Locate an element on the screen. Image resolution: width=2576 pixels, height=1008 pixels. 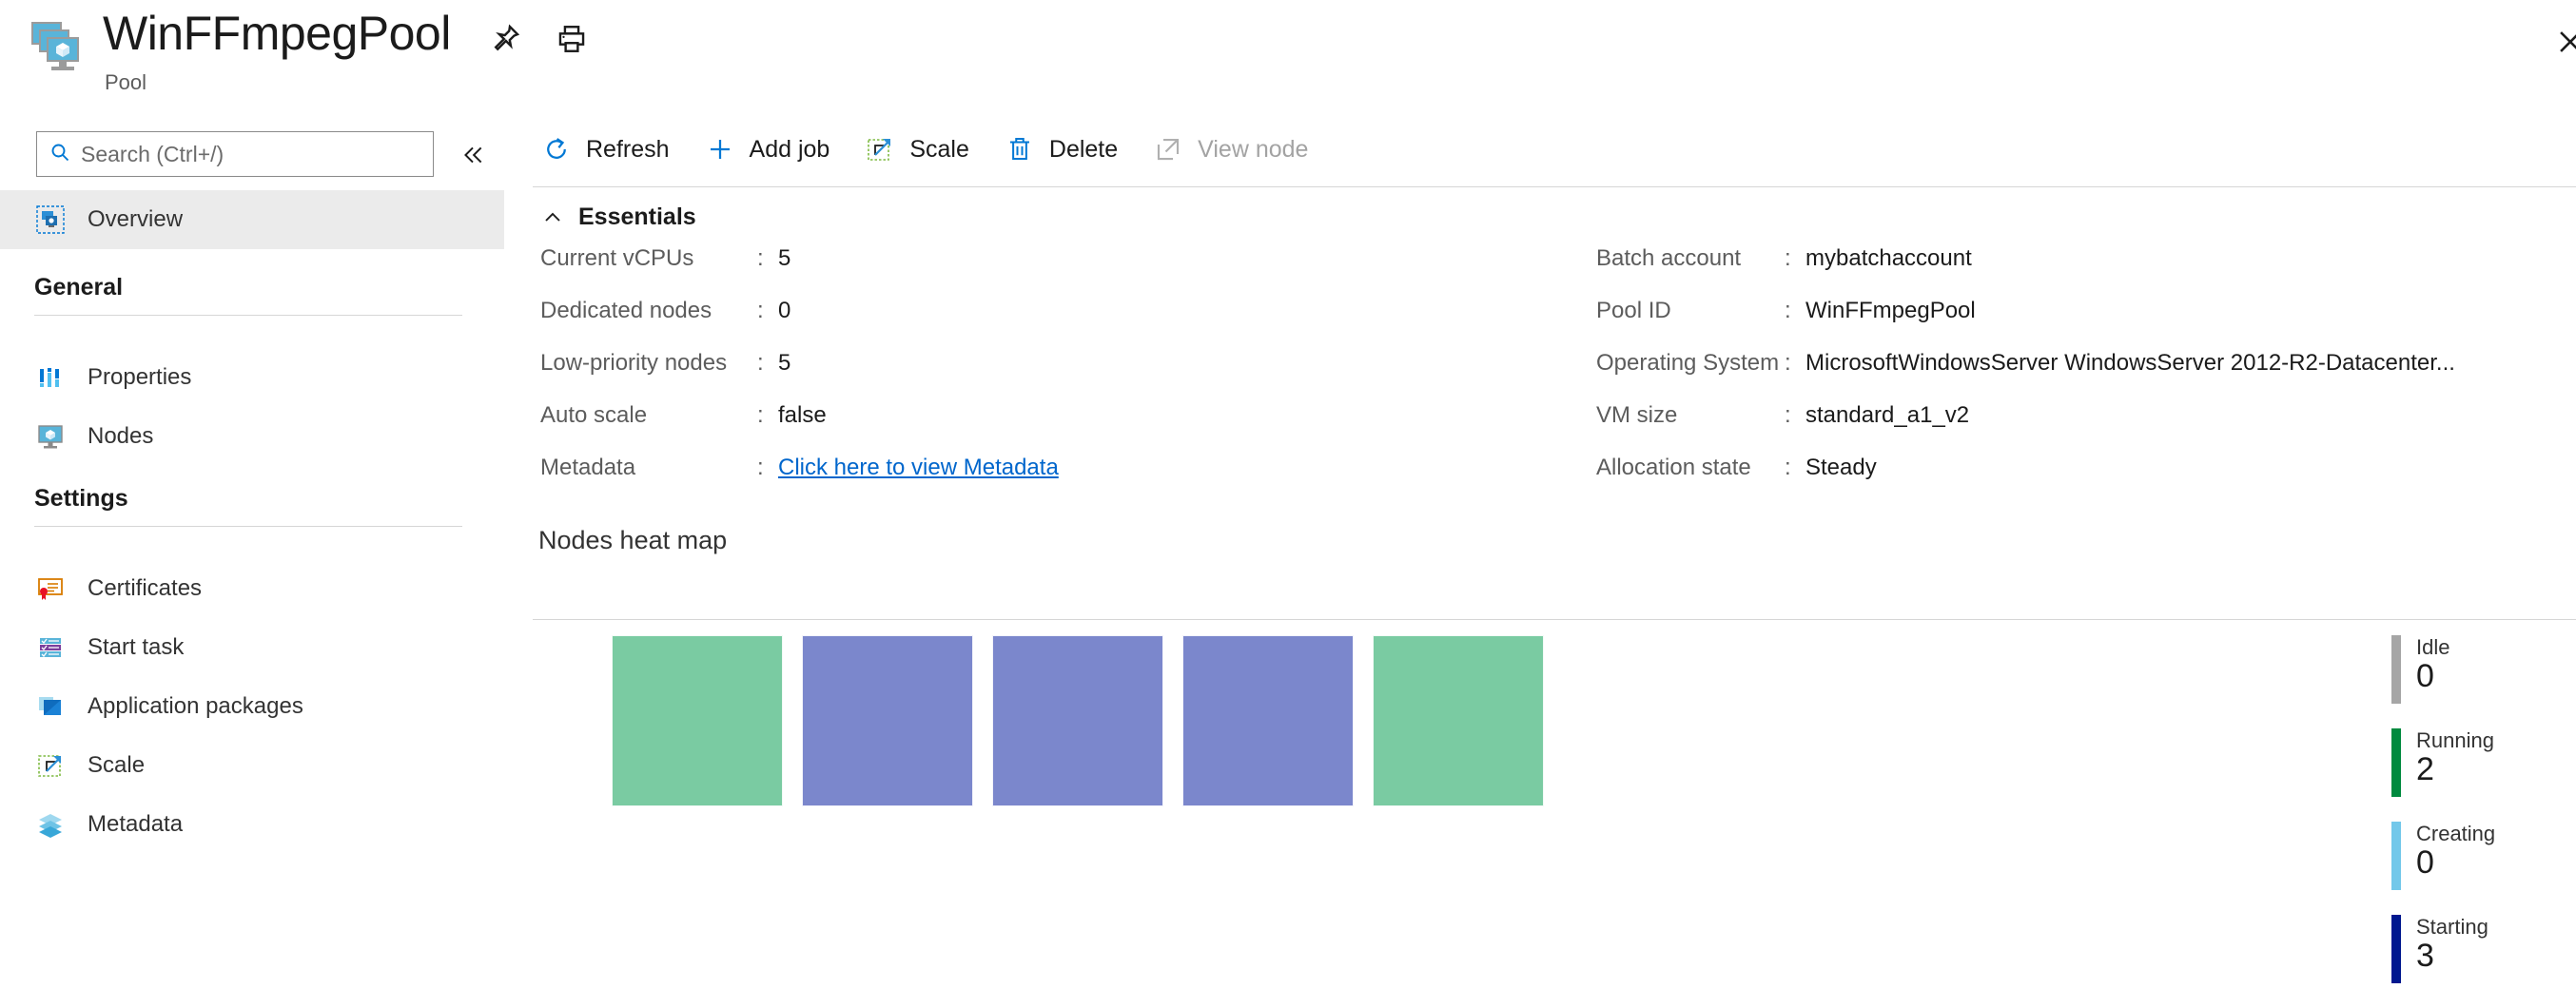
refresh-button: Refresh is located at coordinates (605, 149).